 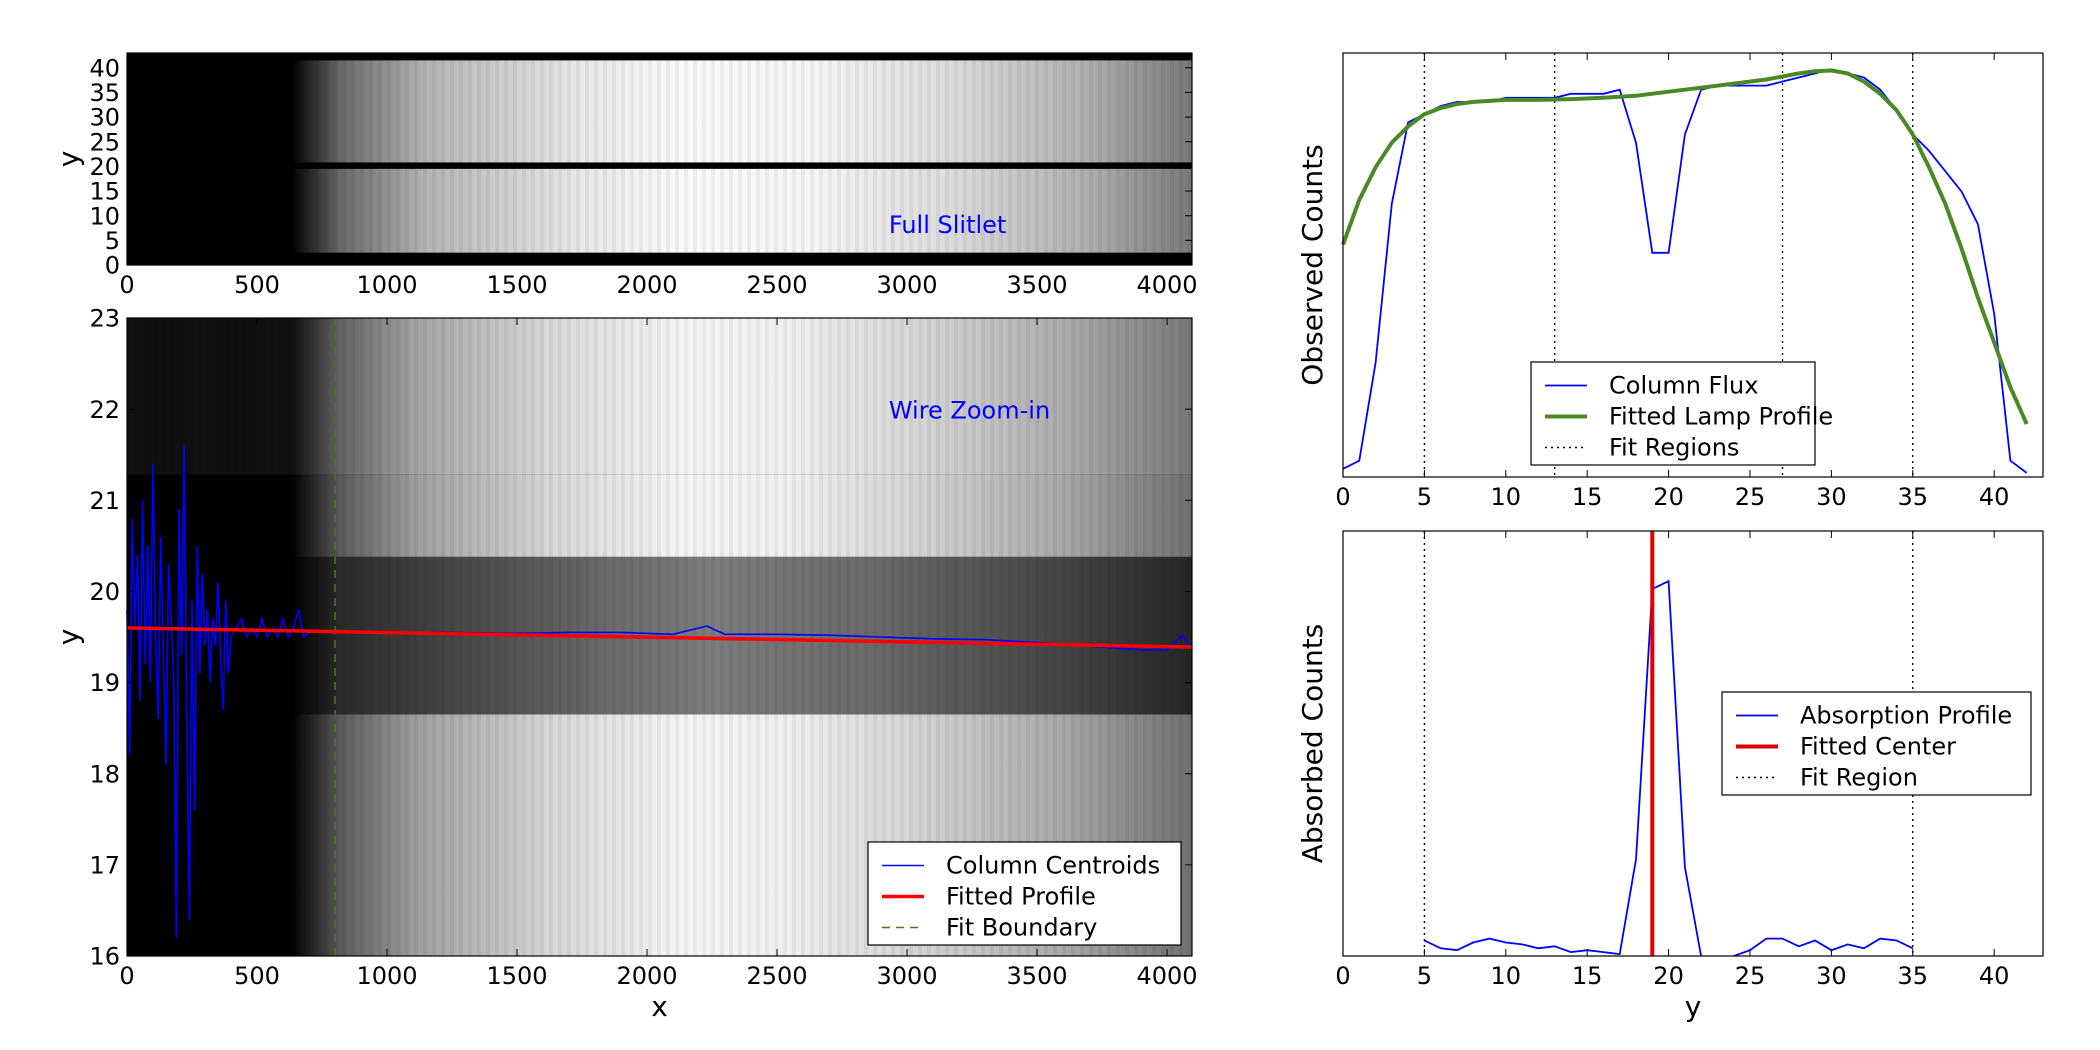 What do you see at coordinates (112, 266) in the screenshot?
I see `y-tick-label: 0` at bounding box center [112, 266].